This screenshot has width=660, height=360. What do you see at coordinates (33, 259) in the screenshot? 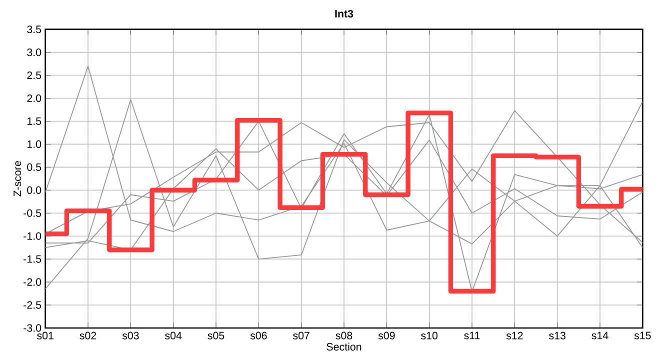
I see `y-tick-label: -1.5` at bounding box center [33, 259].